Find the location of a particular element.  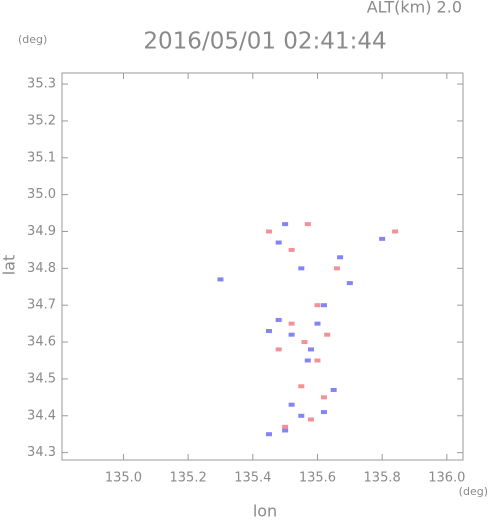

x-tick-label: 135.8 is located at coordinates (382, 478).